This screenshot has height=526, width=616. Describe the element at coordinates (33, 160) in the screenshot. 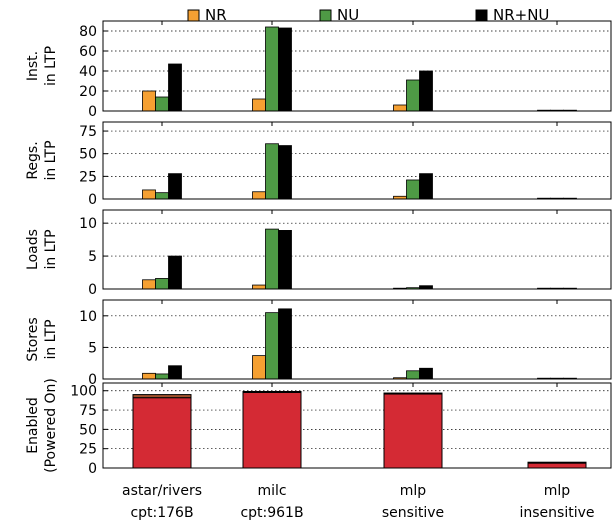

I see `y-axis-label-line: Regs.` at that location.